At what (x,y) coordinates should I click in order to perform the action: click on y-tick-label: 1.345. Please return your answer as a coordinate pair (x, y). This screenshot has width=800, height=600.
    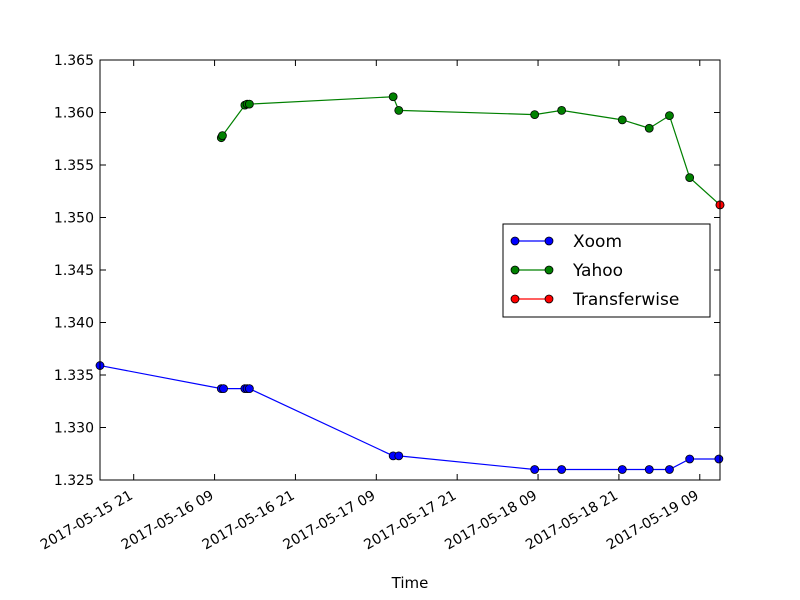
    Looking at the image, I should click on (74, 271).